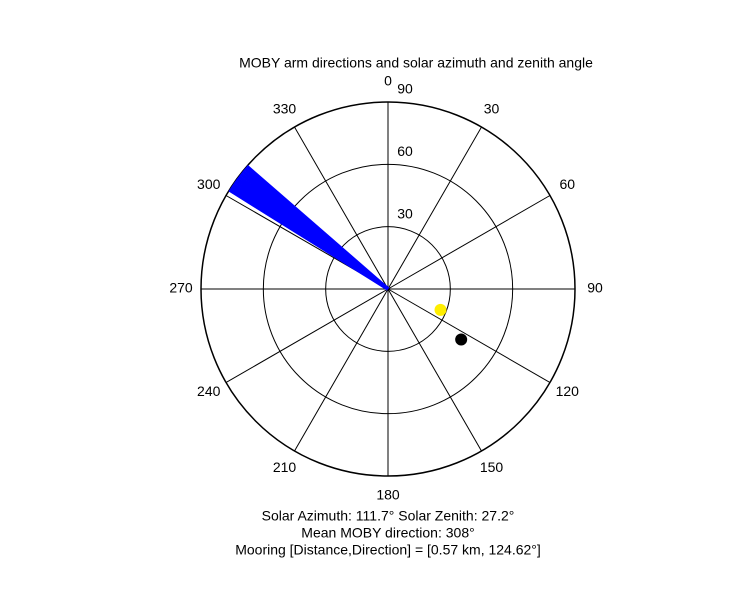 This screenshot has width=750, height=605. Describe the element at coordinates (405, 89) in the screenshot. I see `r-tick-label: 90` at that location.